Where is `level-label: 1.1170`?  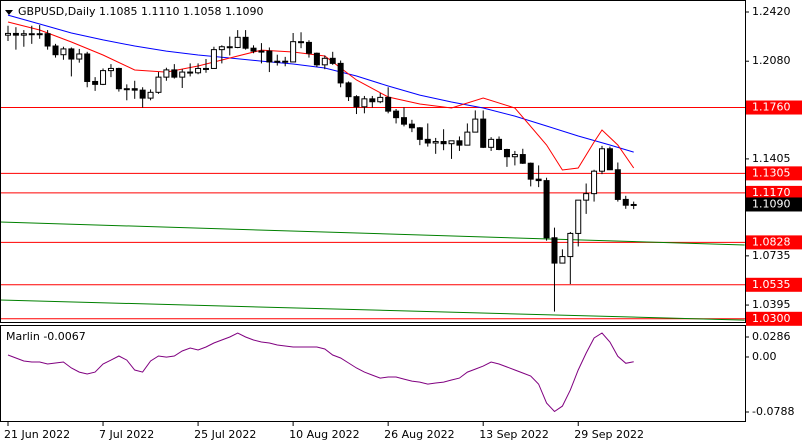
level-label: 1.1170 is located at coordinates (771, 192).